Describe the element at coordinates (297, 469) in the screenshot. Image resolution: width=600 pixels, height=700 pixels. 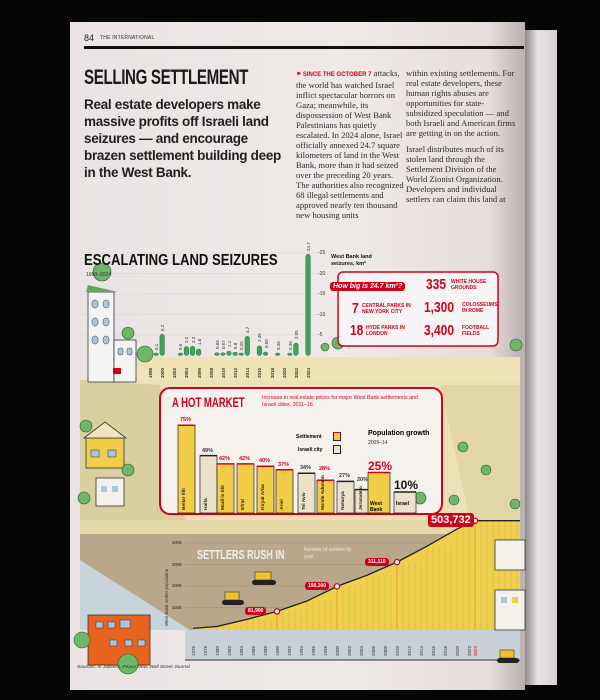
I see `market-bars` at that location.